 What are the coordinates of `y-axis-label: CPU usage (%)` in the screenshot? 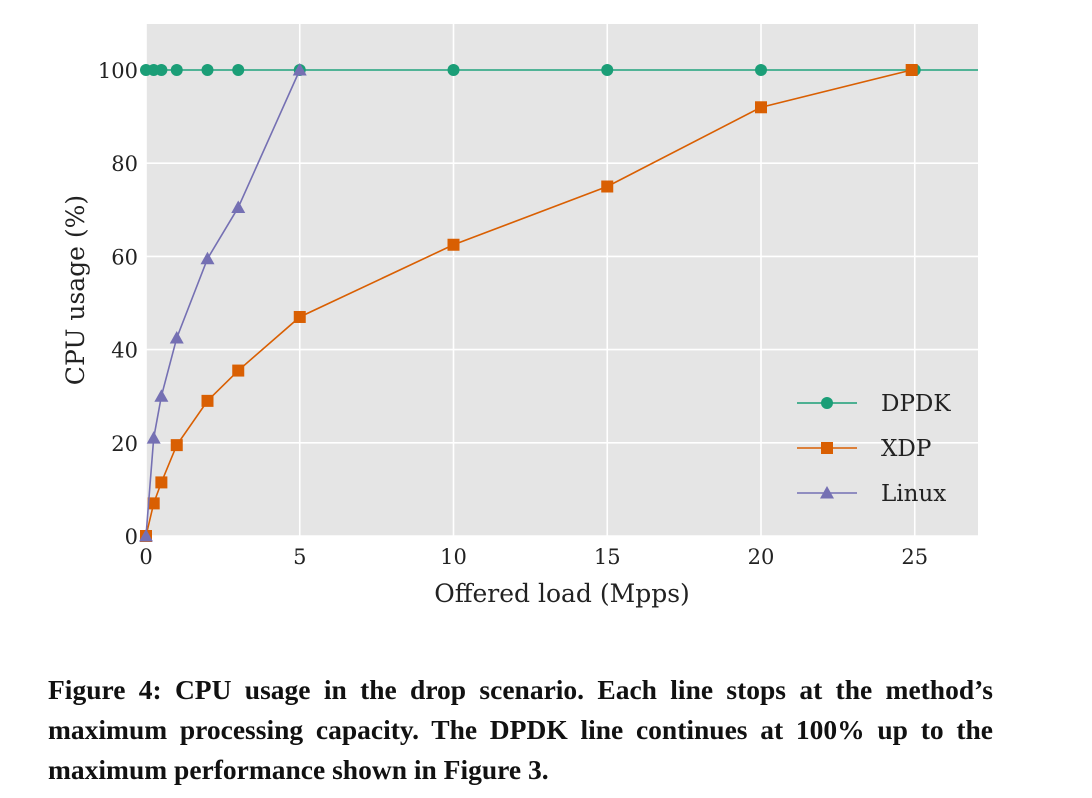 It's located at (75, 290).